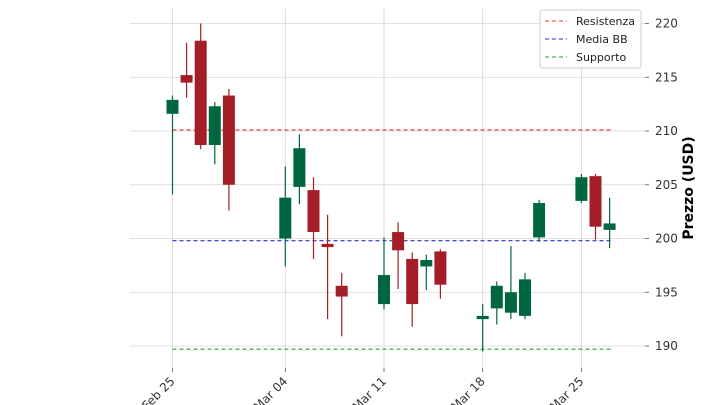 The width and height of the screenshot is (720, 405). I want to click on y-tick-label: 215, so click(666, 77).